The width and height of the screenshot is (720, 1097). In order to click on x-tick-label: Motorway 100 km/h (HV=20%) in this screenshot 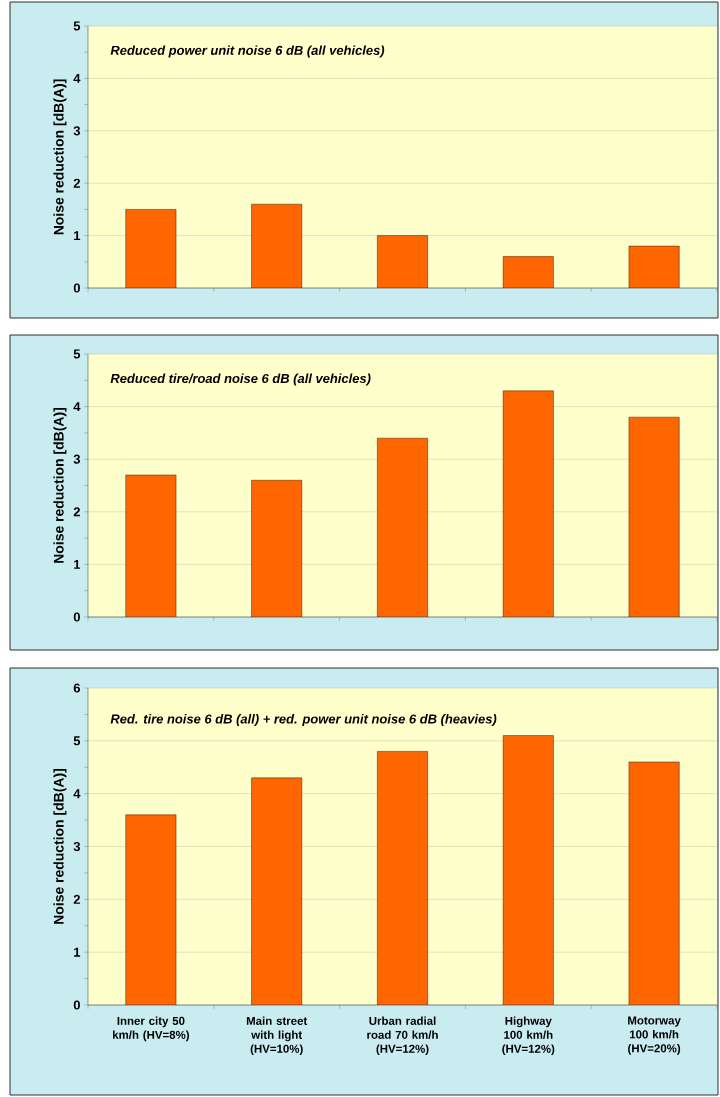, I will do `click(654, 1035)`.